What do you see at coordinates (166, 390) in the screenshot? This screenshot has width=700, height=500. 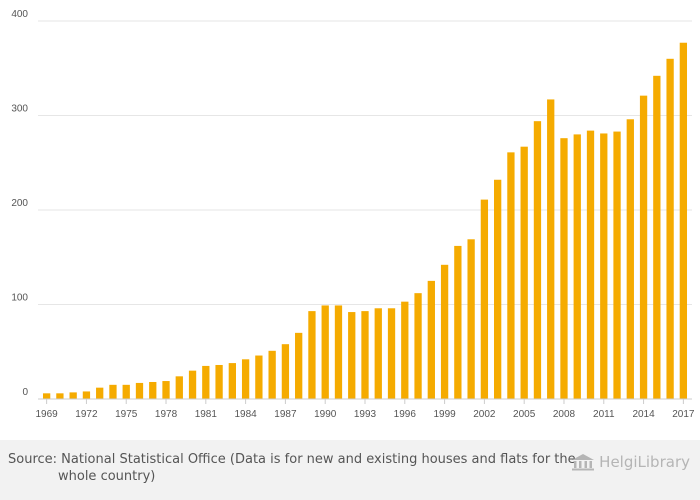 I see `bar-1978` at bounding box center [166, 390].